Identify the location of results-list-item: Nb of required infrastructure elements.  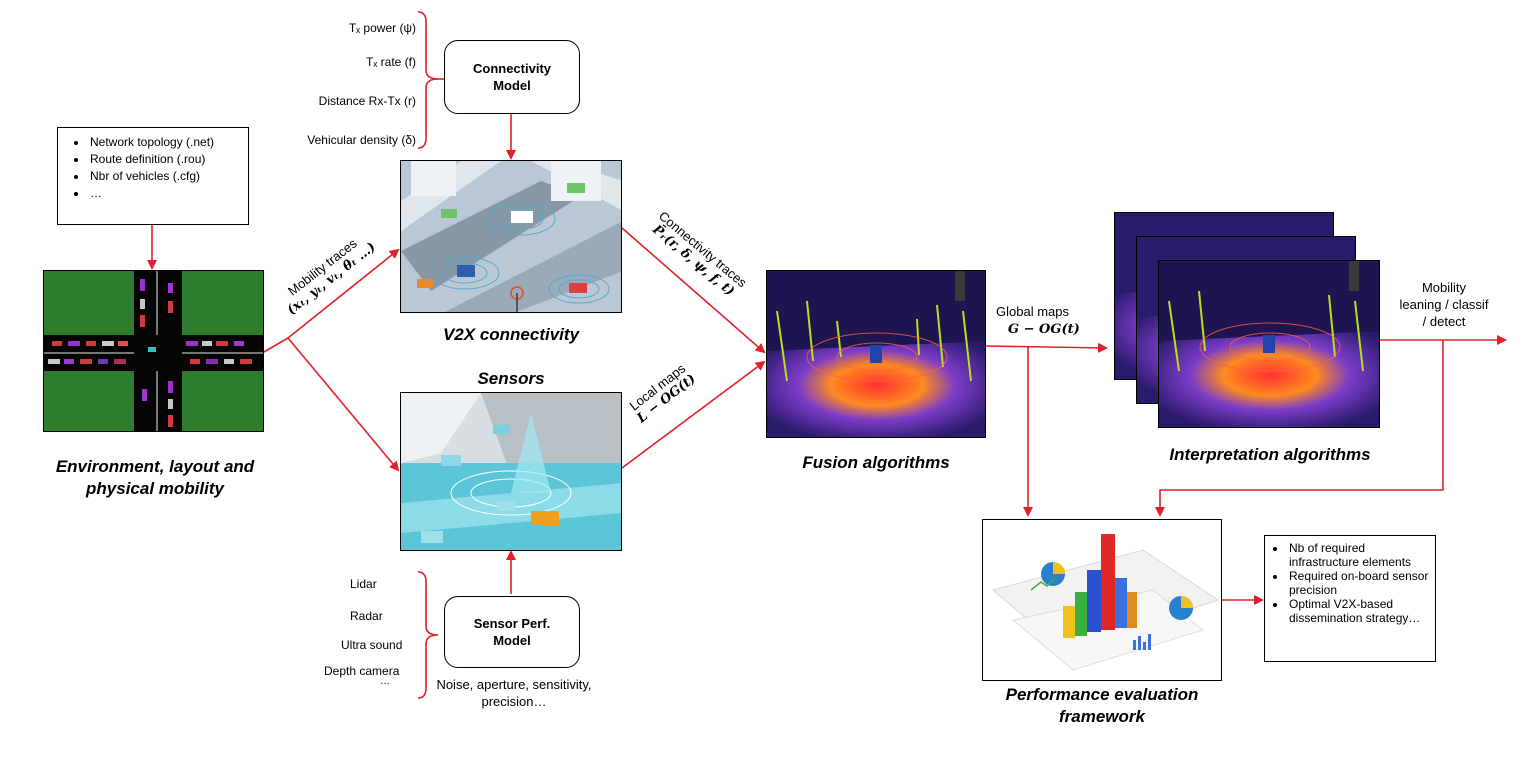
(1358, 555).